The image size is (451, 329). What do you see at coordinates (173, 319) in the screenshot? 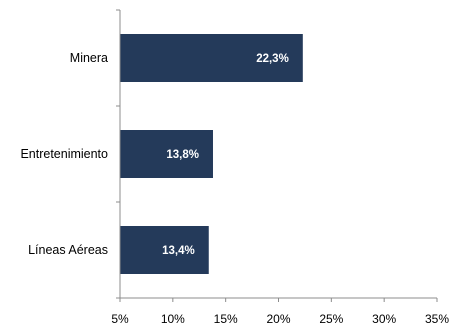
I see `x-tick-label: 10%` at bounding box center [173, 319].